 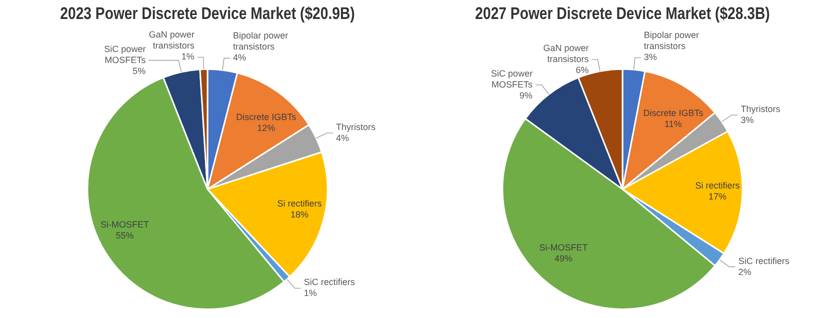 I want to click on data-label: 17%, so click(x=717, y=197).